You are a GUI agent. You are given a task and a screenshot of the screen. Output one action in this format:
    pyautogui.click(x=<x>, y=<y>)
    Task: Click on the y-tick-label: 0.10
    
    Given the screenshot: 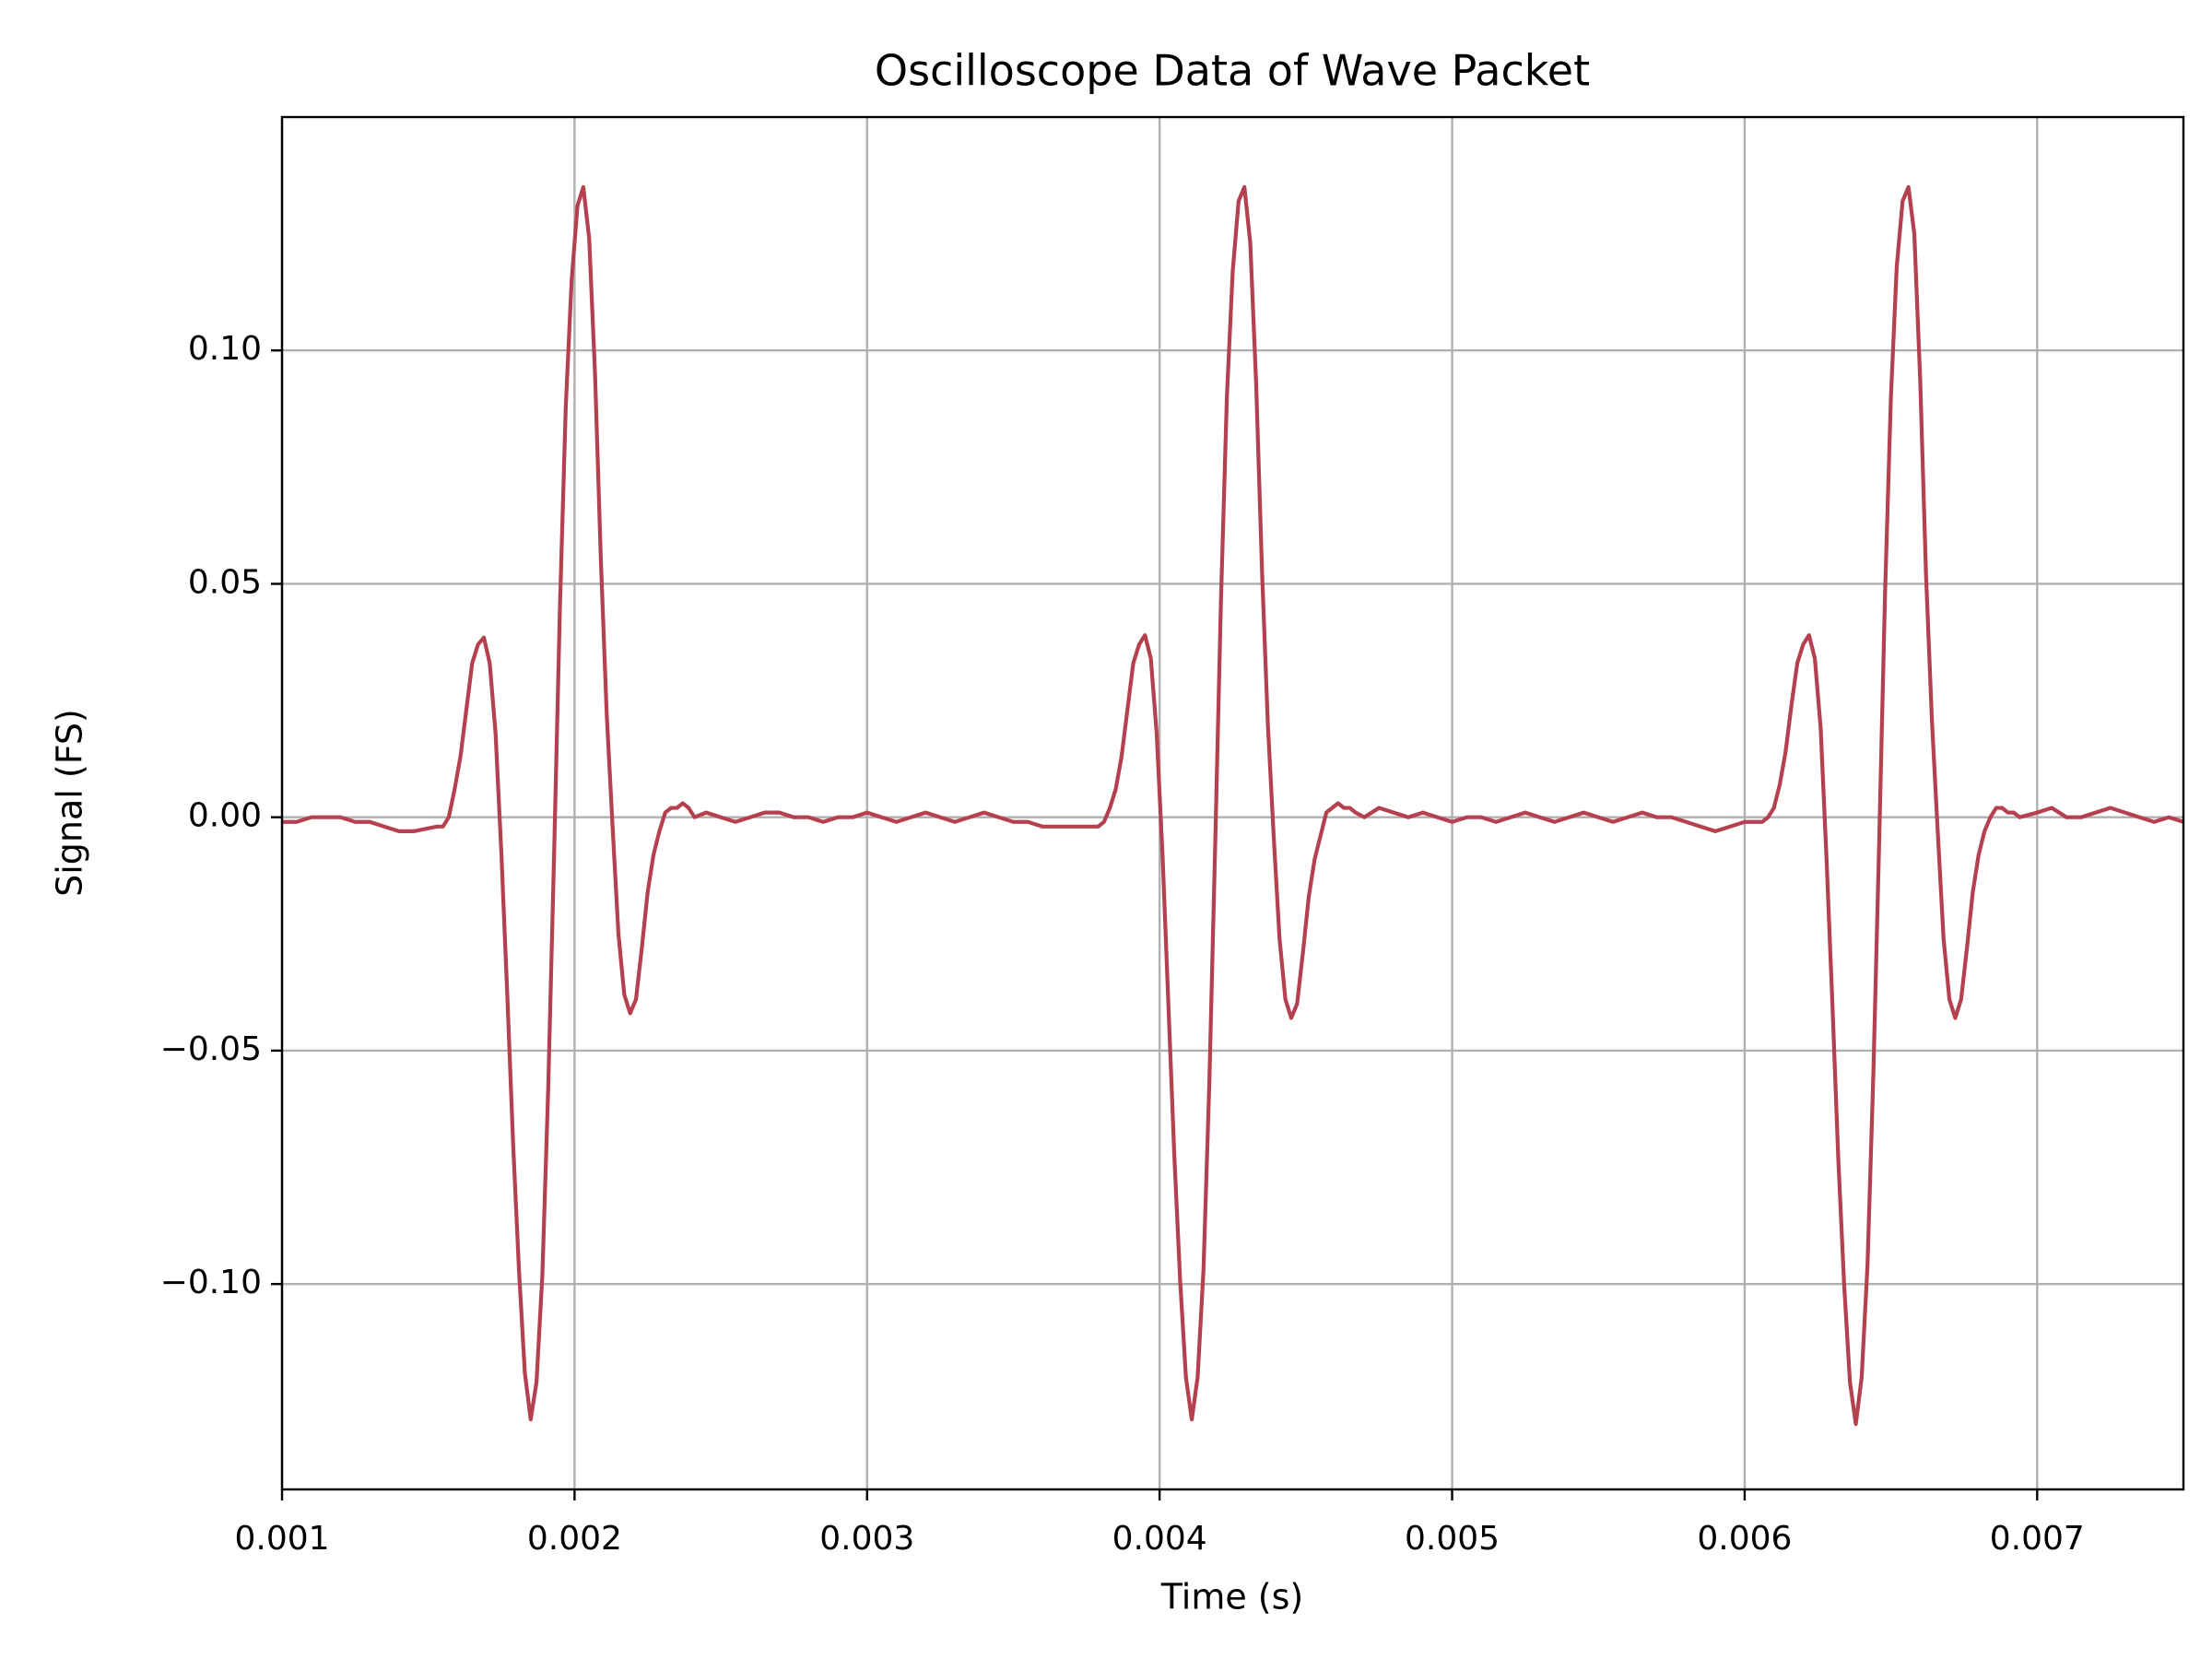 What is the action you would take?
    pyautogui.click(x=225, y=349)
    